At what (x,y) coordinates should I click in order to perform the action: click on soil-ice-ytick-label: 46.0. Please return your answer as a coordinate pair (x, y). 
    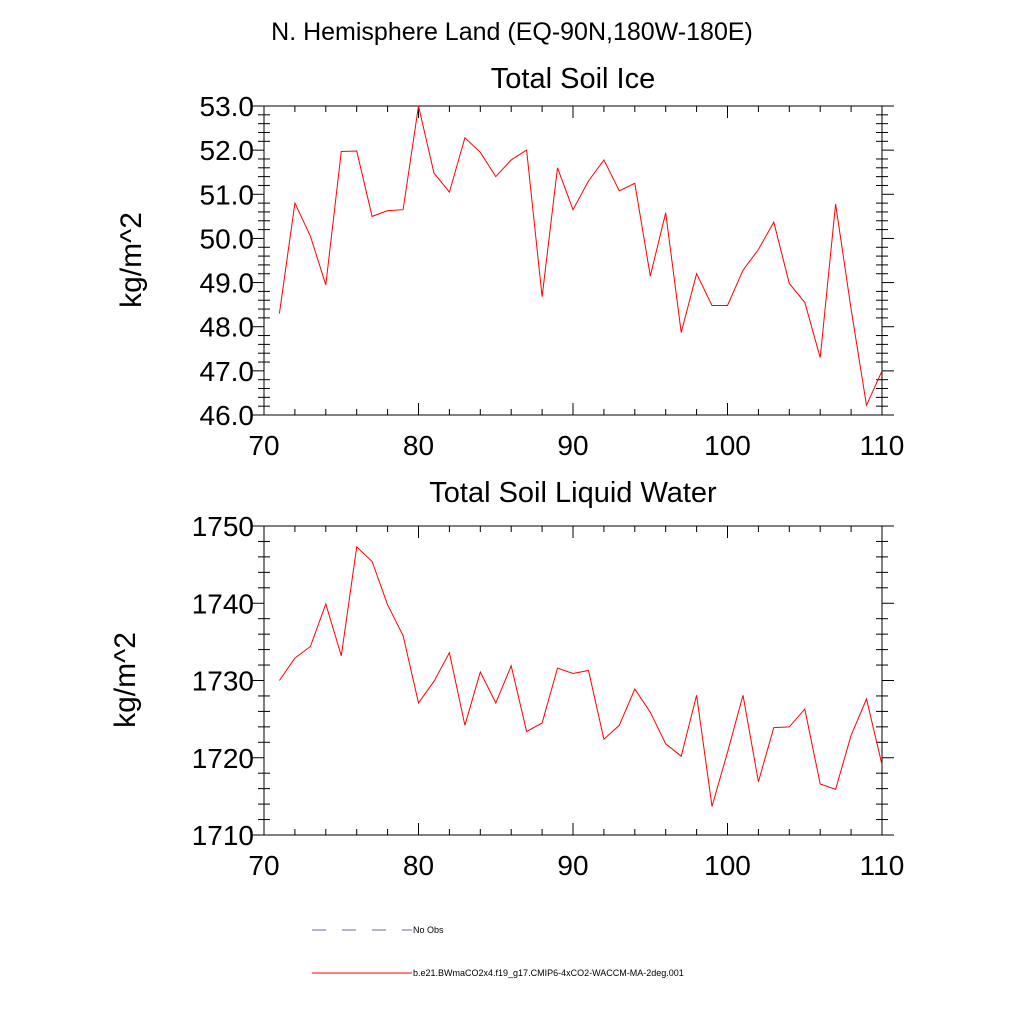
    Looking at the image, I should click on (227, 415).